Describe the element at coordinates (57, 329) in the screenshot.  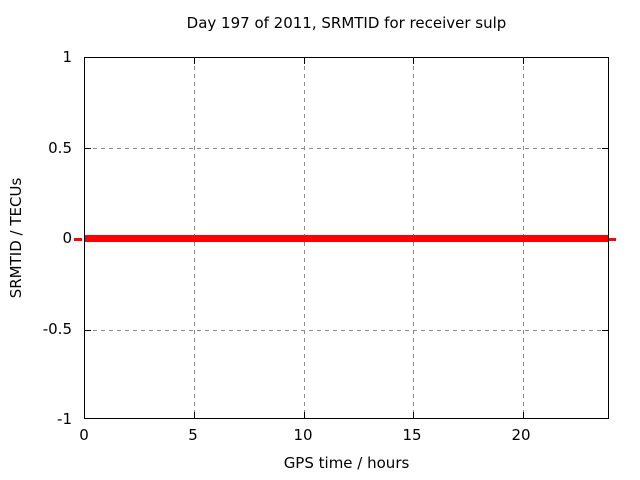
I see `y-tick-label--0.5: -0.5` at that location.